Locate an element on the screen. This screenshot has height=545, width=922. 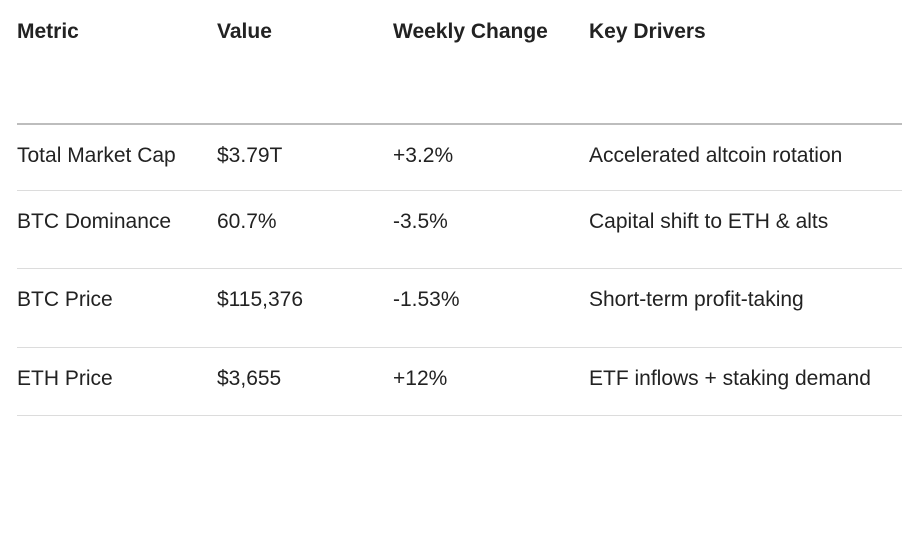
header-value: Value is located at coordinates (305, 67).